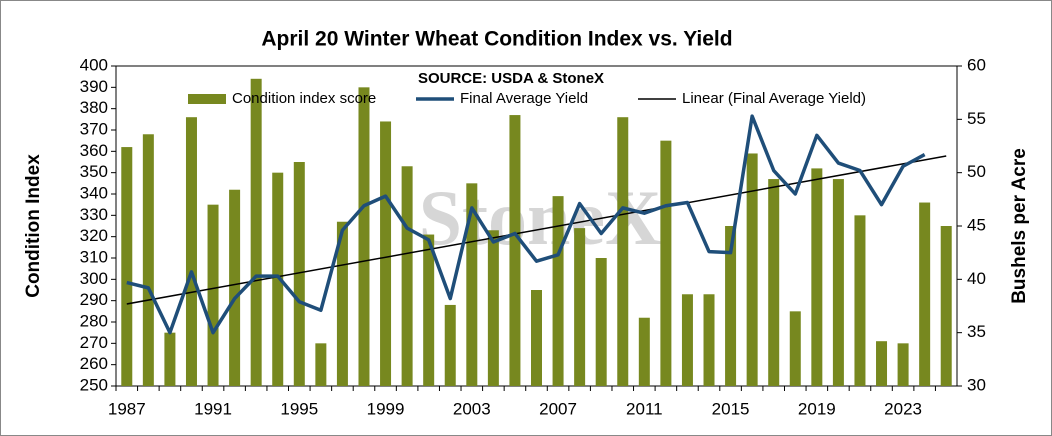 The width and height of the screenshot is (1052, 436). What do you see at coordinates (976, 384) in the screenshot?
I see `y2-tick-label: 30` at bounding box center [976, 384].